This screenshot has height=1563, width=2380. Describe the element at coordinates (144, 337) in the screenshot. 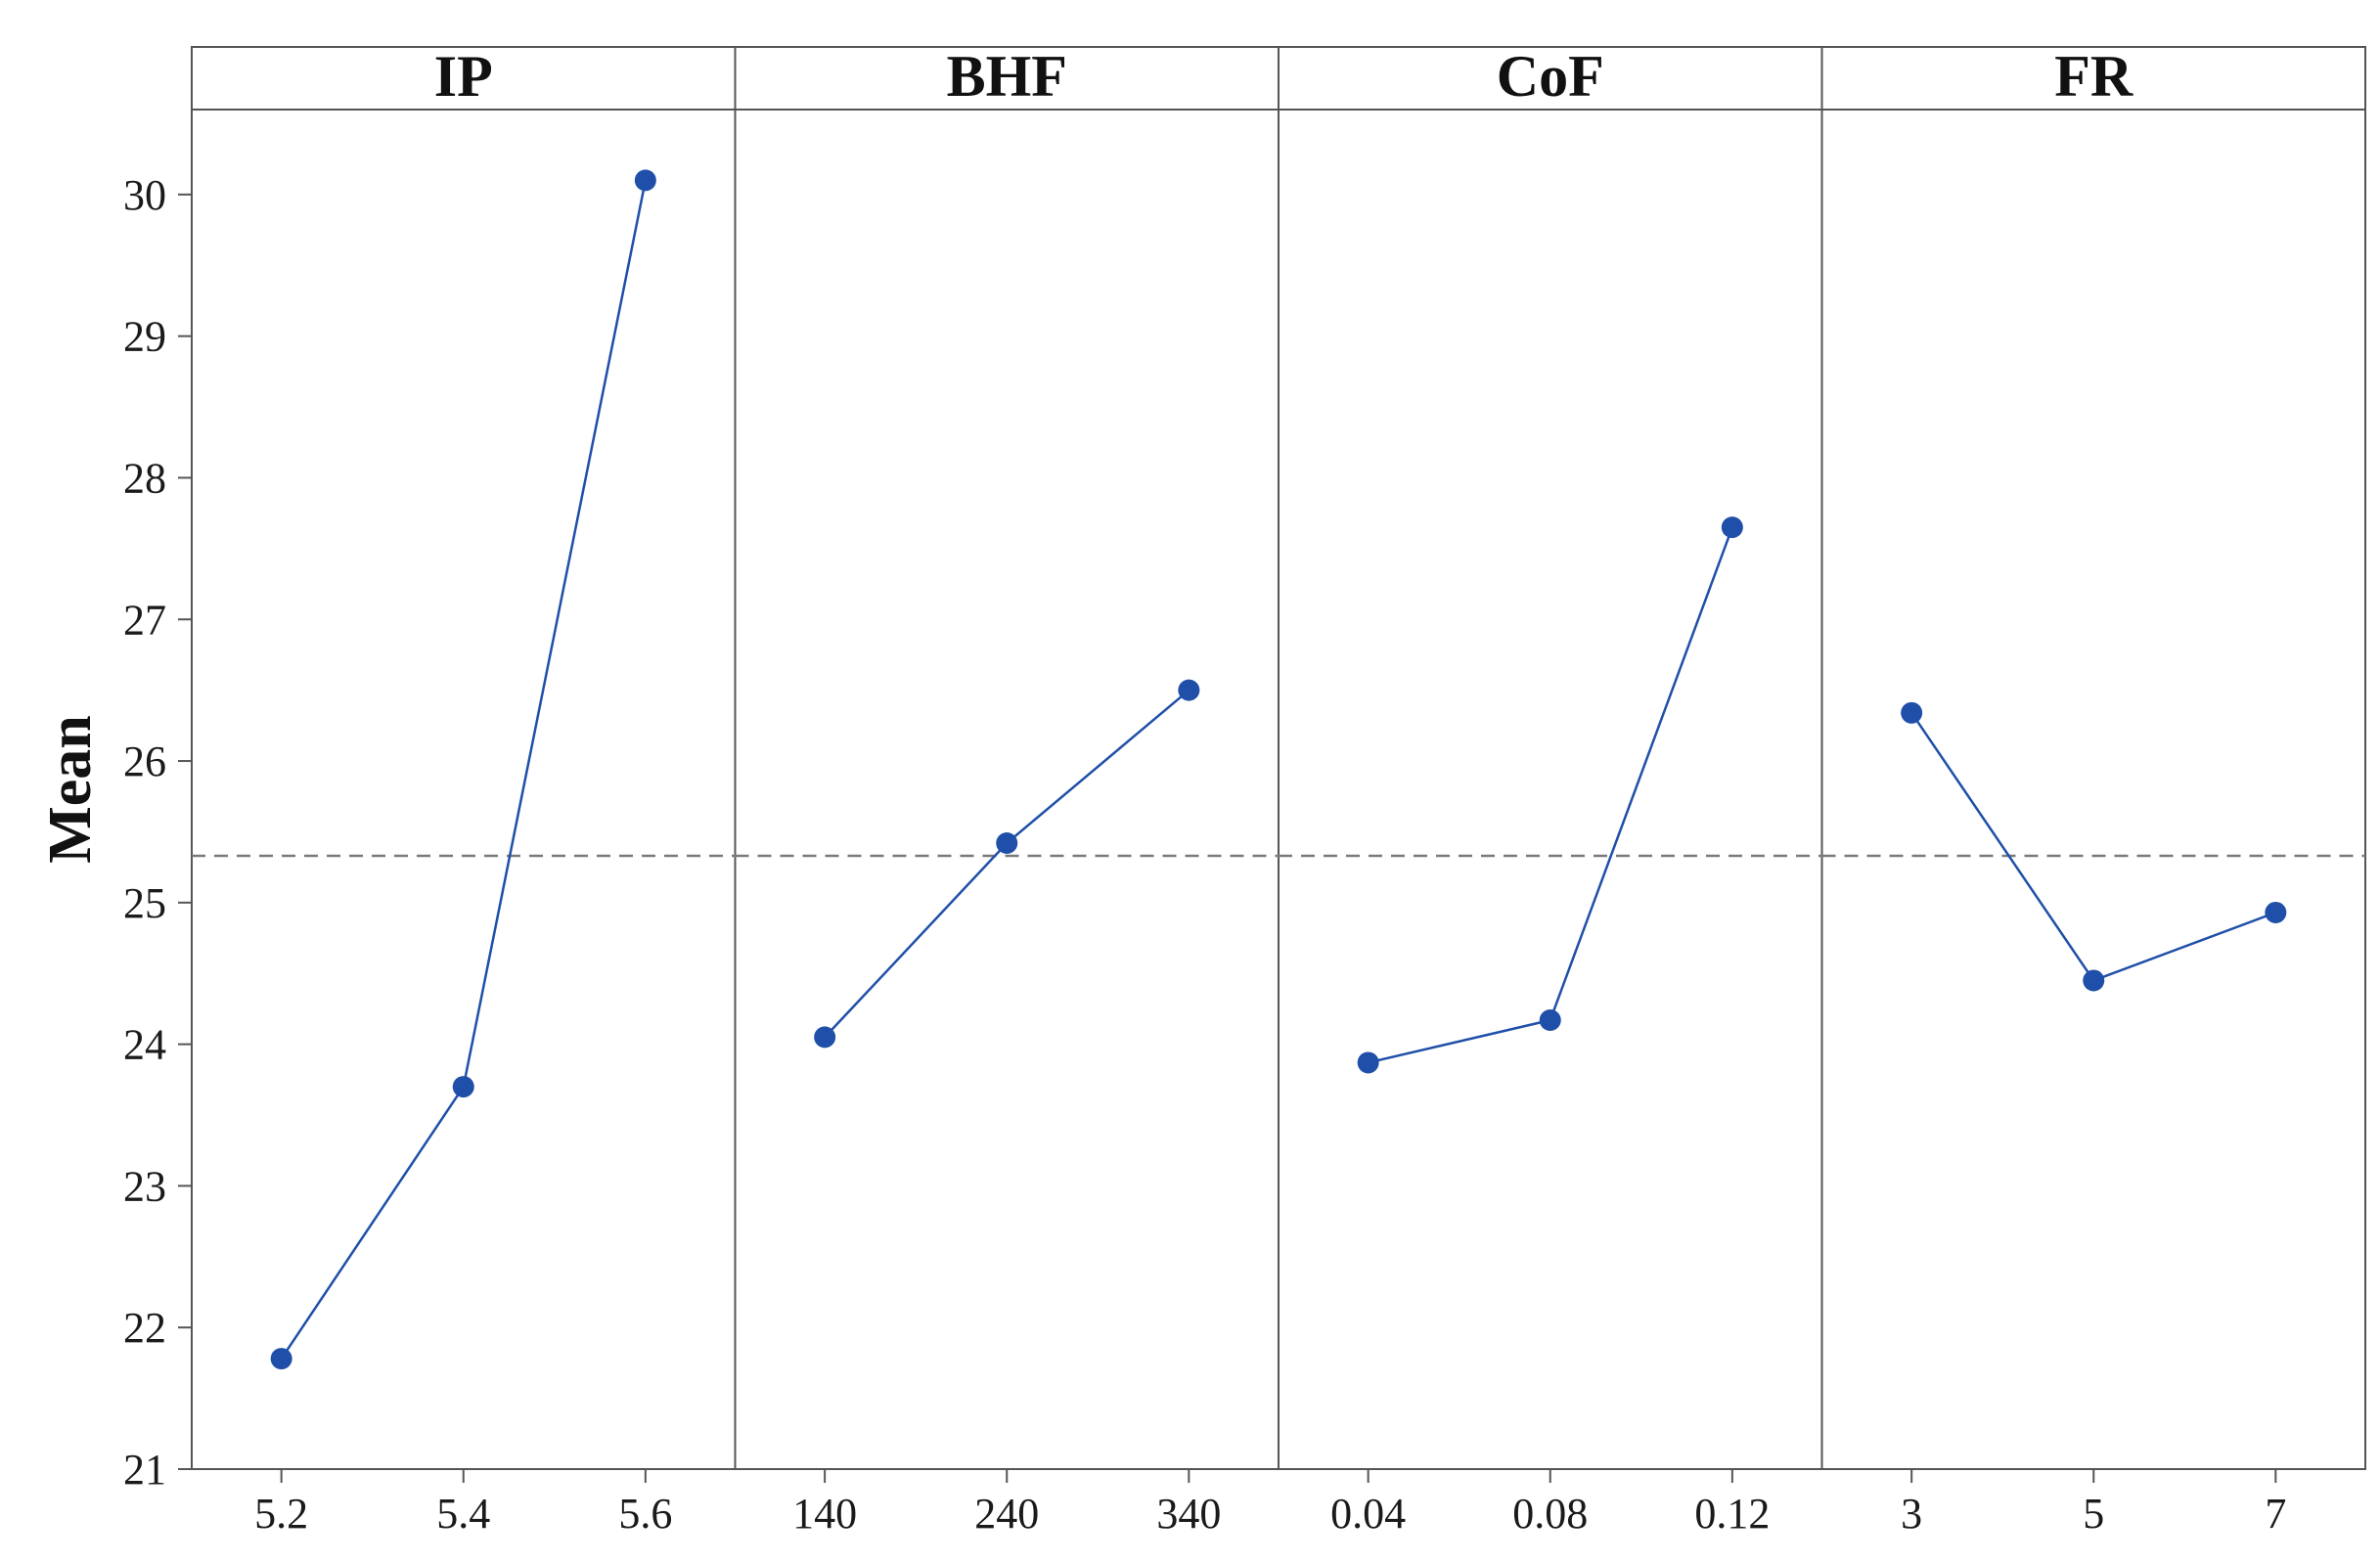

I see `y-tick-label: 29` at that location.